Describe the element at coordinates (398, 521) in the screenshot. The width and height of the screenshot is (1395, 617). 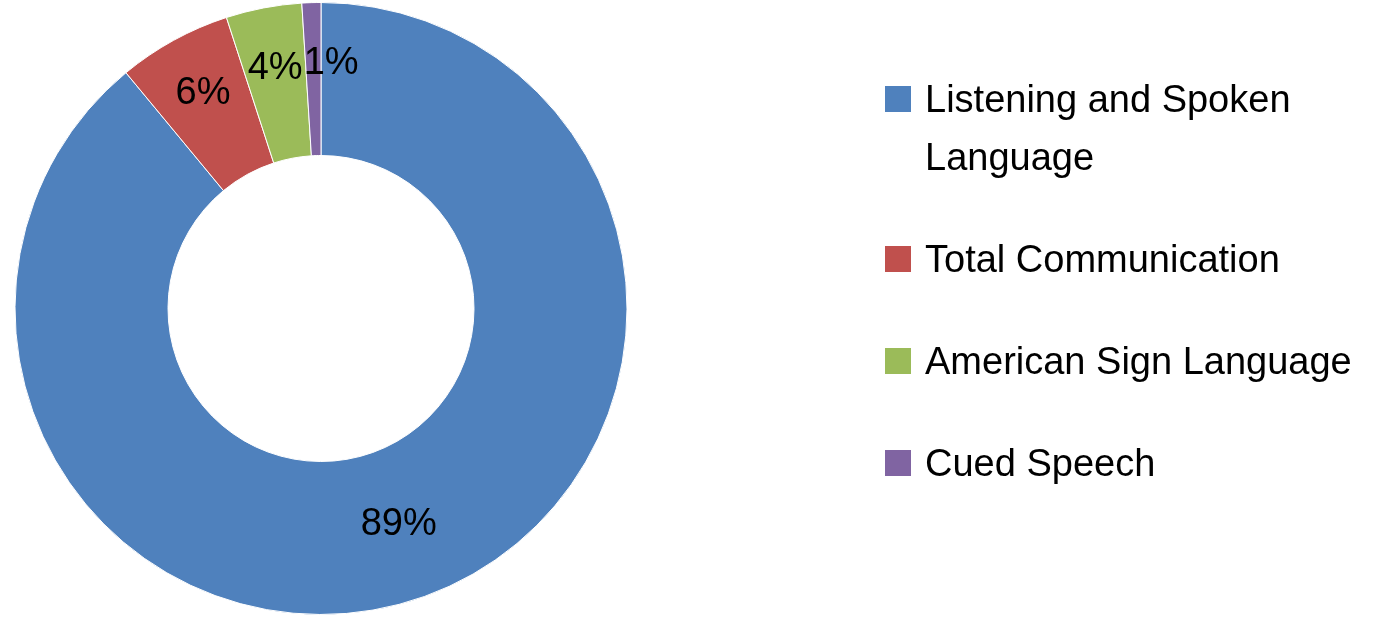
I see `data-label: 89%` at that location.